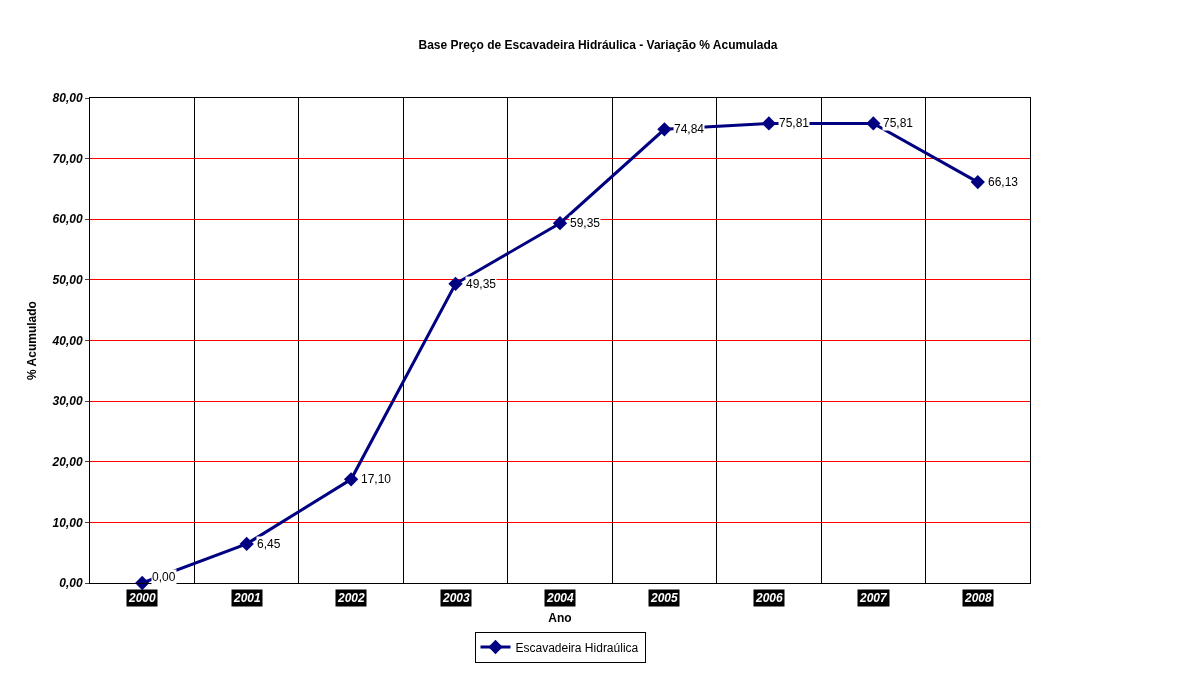 This screenshot has width=1196, height=675. What do you see at coordinates (67, 219) in the screenshot?
I see `y-tick-label: 60,00` at bounding box center [67, 219].